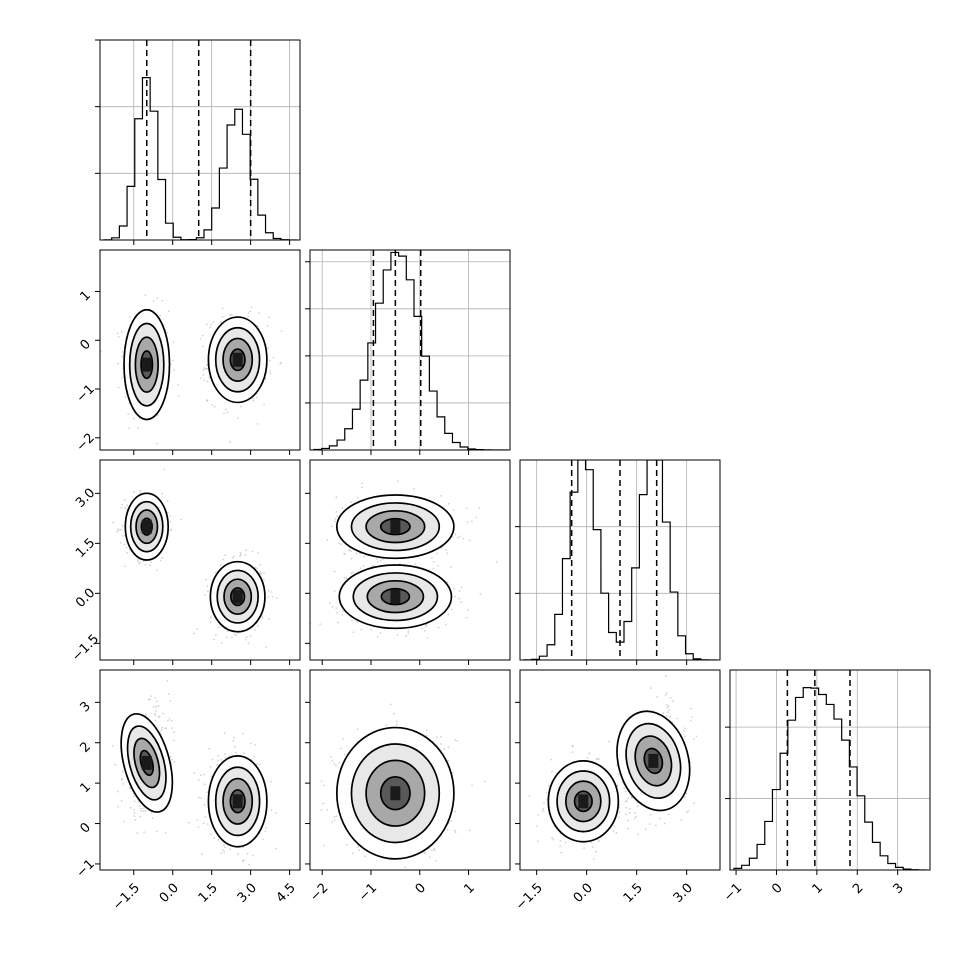 The height and width of the screenshot is (970, 970). What do you see at coordinates (319, 893) in the screenshot?
I see `x-tick-label: −2` at bounding box center [319, 893].